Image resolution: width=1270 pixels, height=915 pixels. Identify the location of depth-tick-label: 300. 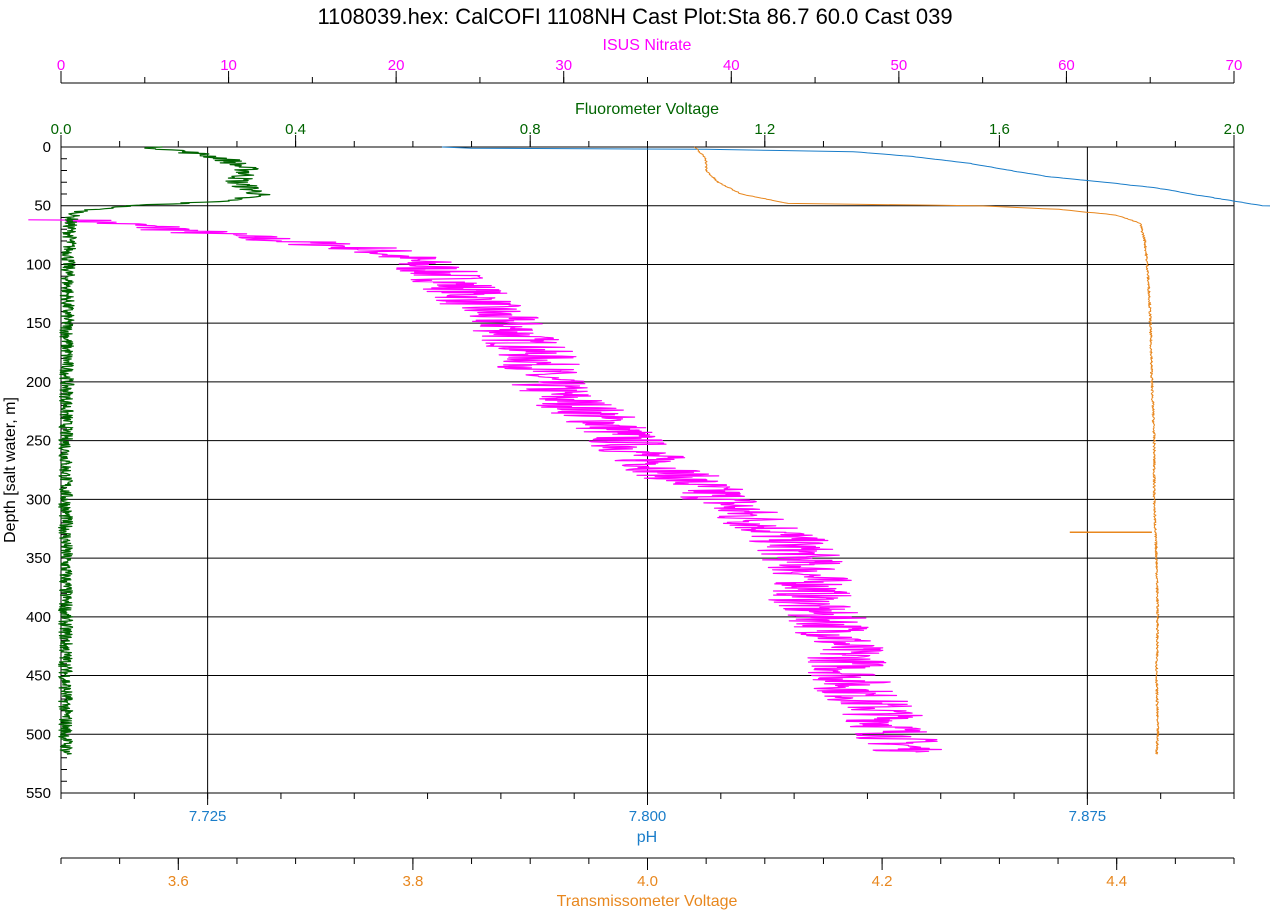
(38, 499).